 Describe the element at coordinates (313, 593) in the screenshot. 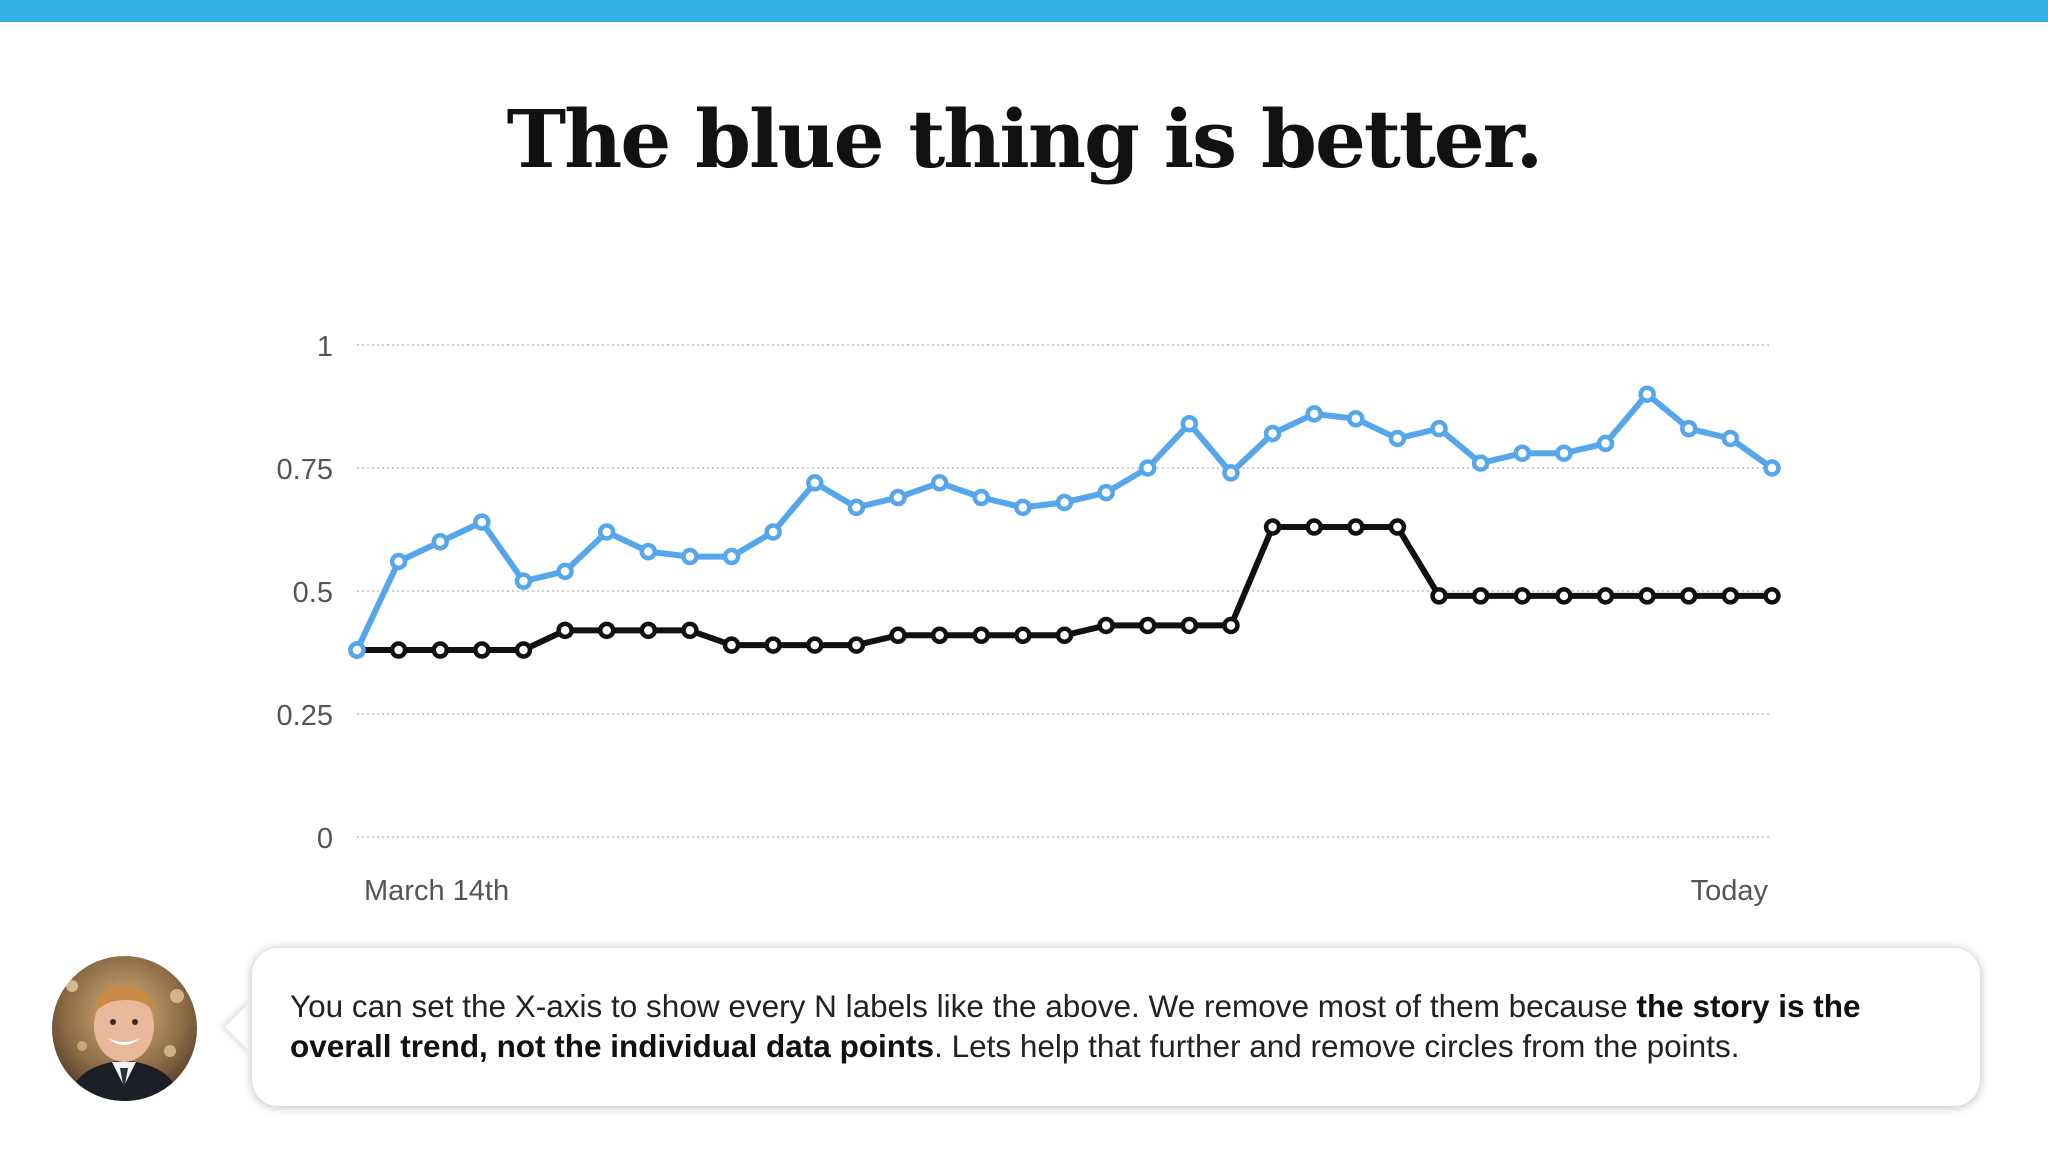

I see `y-tick-label: 0.5` at that location.